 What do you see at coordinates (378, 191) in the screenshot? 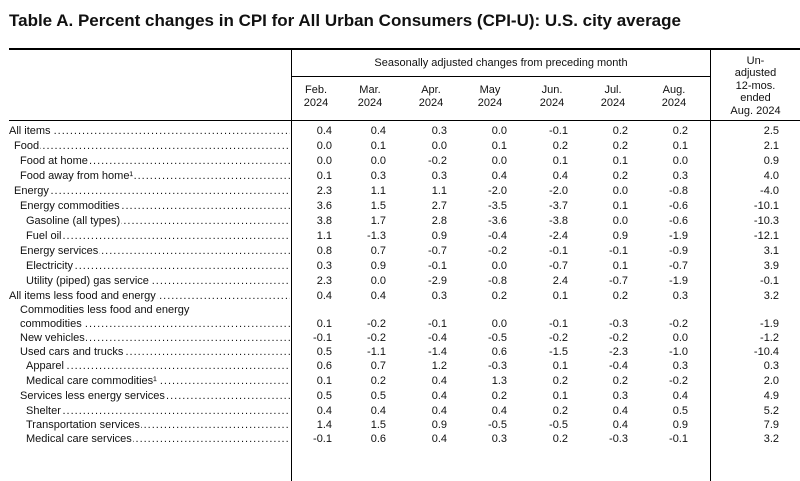
I see `cell-month-1: 1.1` at bounding box center [378, 191].